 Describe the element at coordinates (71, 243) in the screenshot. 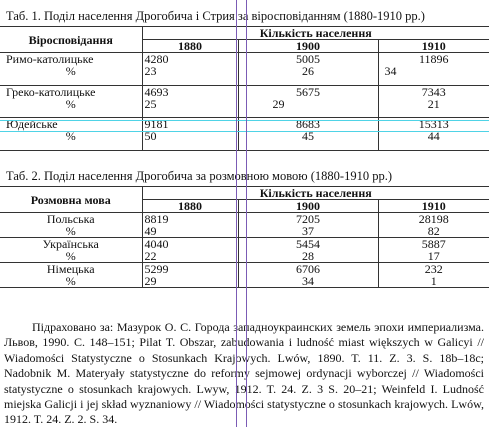

I see `row-label: Українська` at that location.